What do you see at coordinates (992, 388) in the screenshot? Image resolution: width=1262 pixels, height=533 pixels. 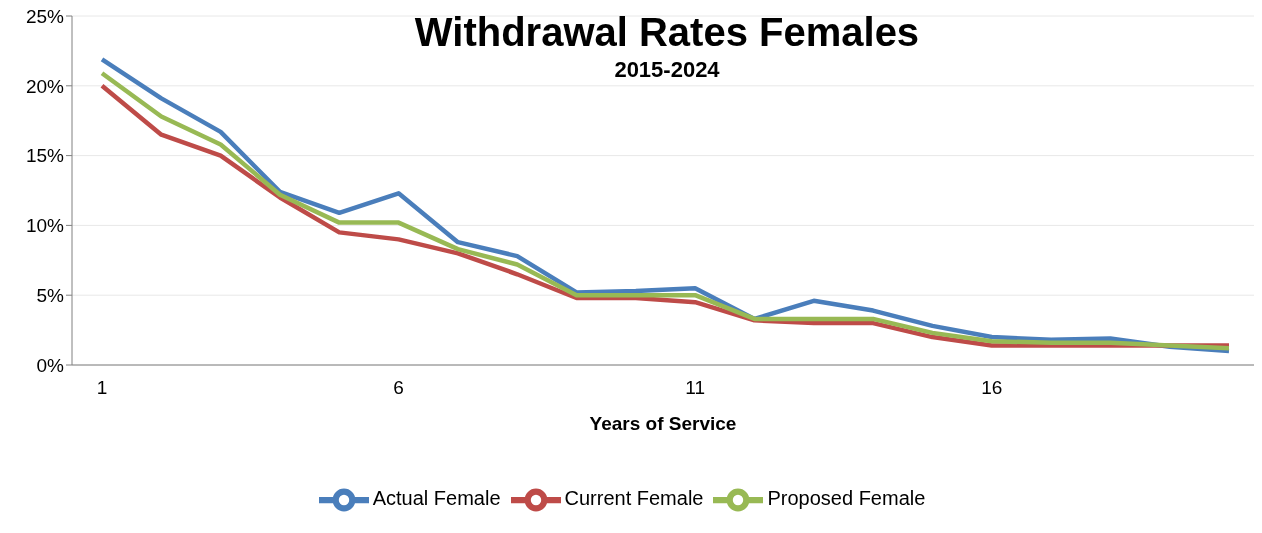 I see `x-tick-label: 16` at bounding box center [992, 388].